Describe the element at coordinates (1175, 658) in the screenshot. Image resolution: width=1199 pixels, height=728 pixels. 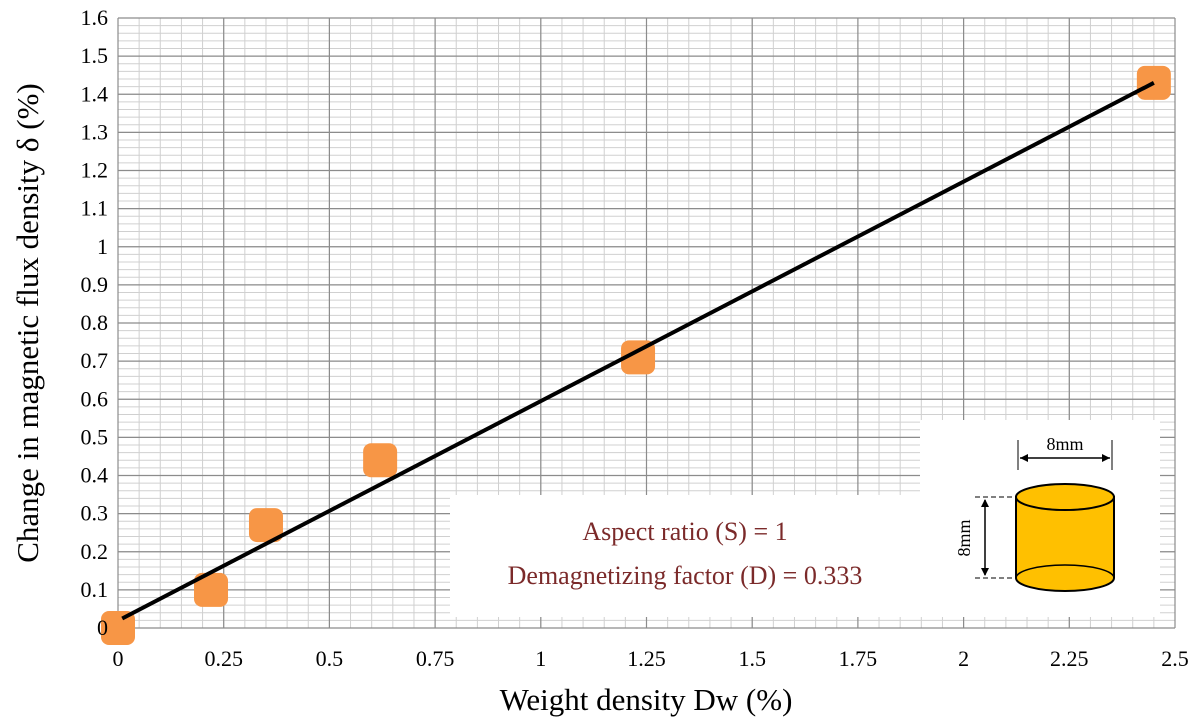
I see `x-tick-label: 2.5` at that location.